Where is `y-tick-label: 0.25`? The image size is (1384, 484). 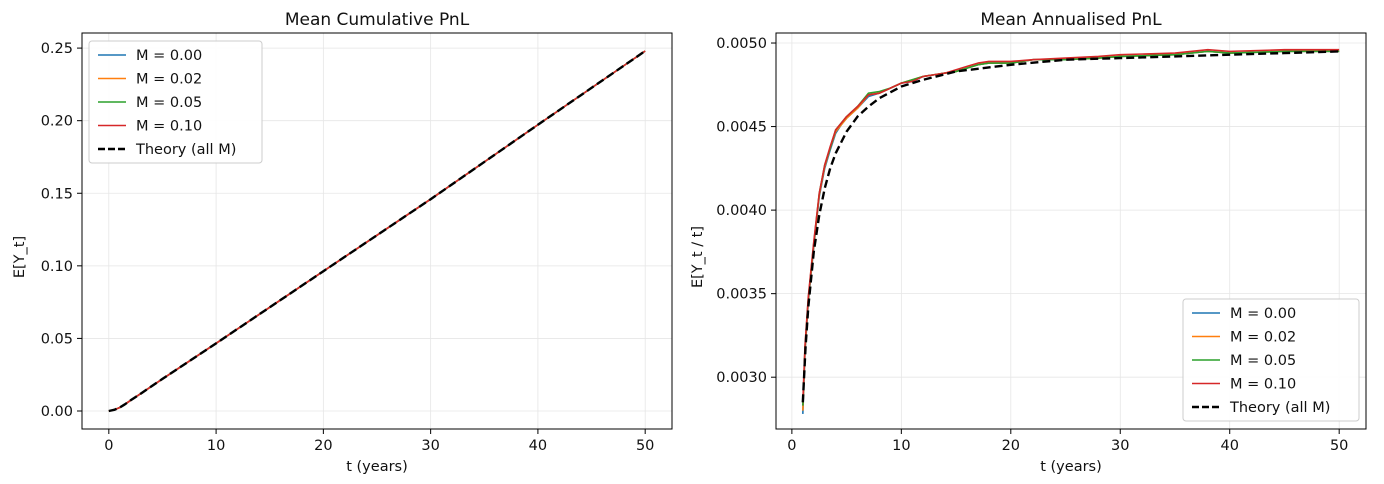
y-tick-label: 0.25 is located at coordinates (57, 49).